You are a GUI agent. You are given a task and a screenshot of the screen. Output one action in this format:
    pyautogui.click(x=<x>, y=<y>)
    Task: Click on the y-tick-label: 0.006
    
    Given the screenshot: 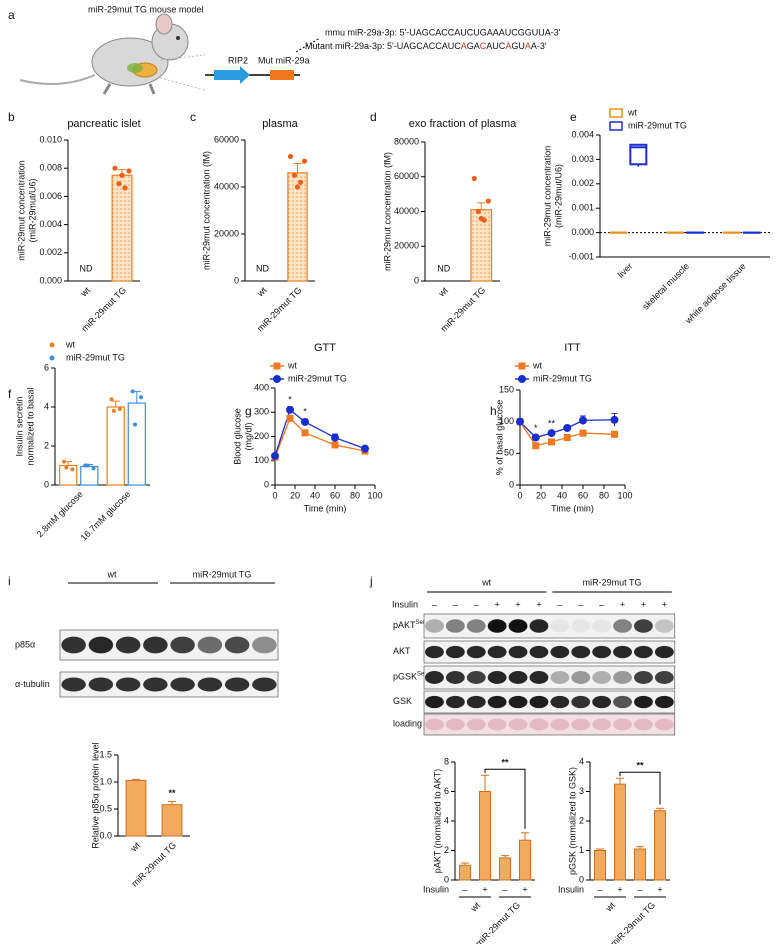 What is the action you would take?
    pyautogui.click(x=50, y=196)
    